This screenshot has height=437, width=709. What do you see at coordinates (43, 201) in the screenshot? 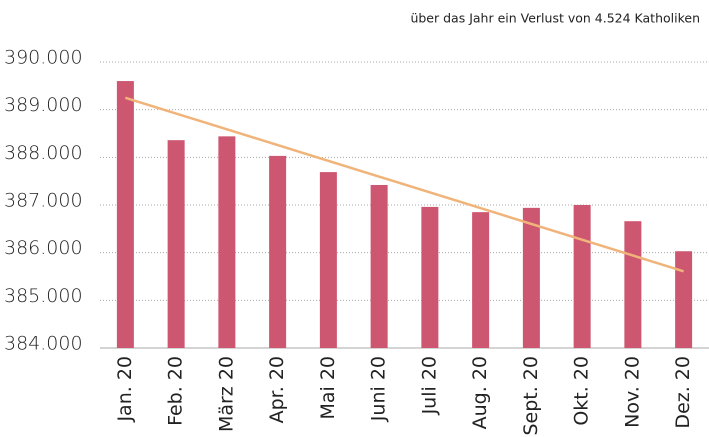
I see `y-tick-label: 387.000` at bounding box center [43, 201].